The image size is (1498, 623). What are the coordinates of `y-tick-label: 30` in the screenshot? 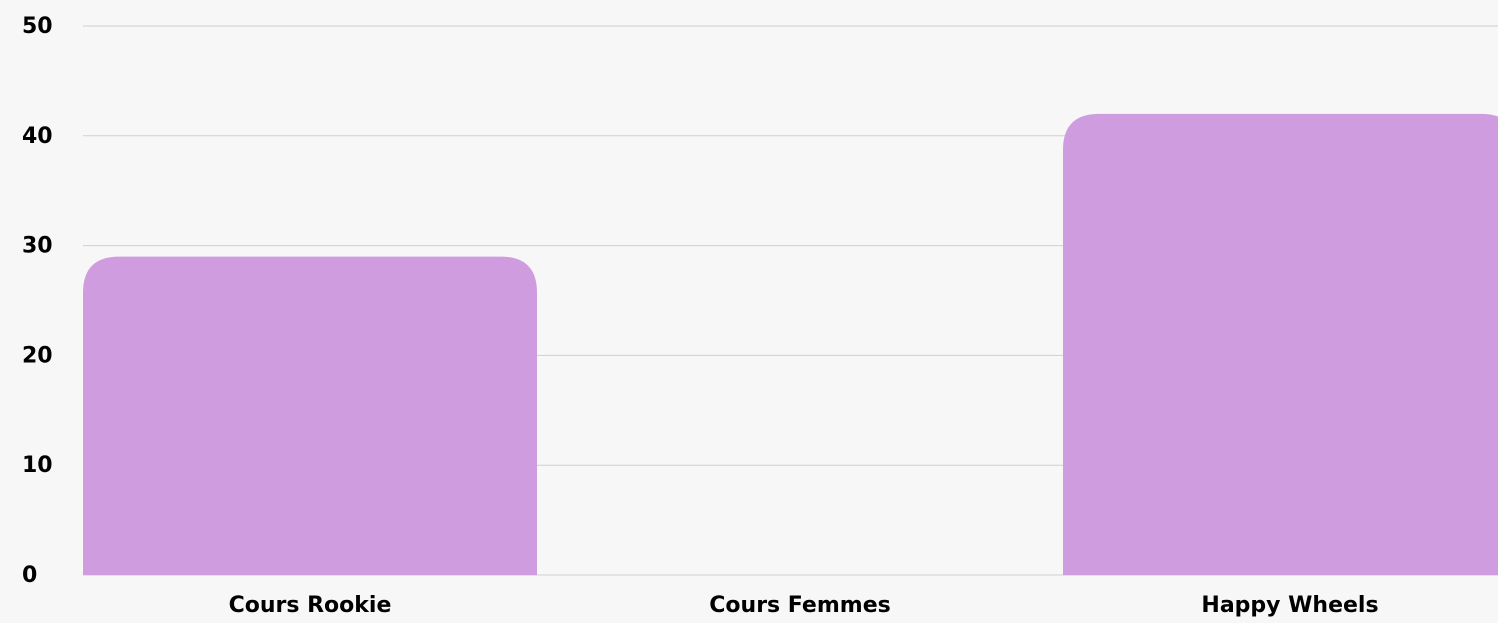 It's located at (37, 246).